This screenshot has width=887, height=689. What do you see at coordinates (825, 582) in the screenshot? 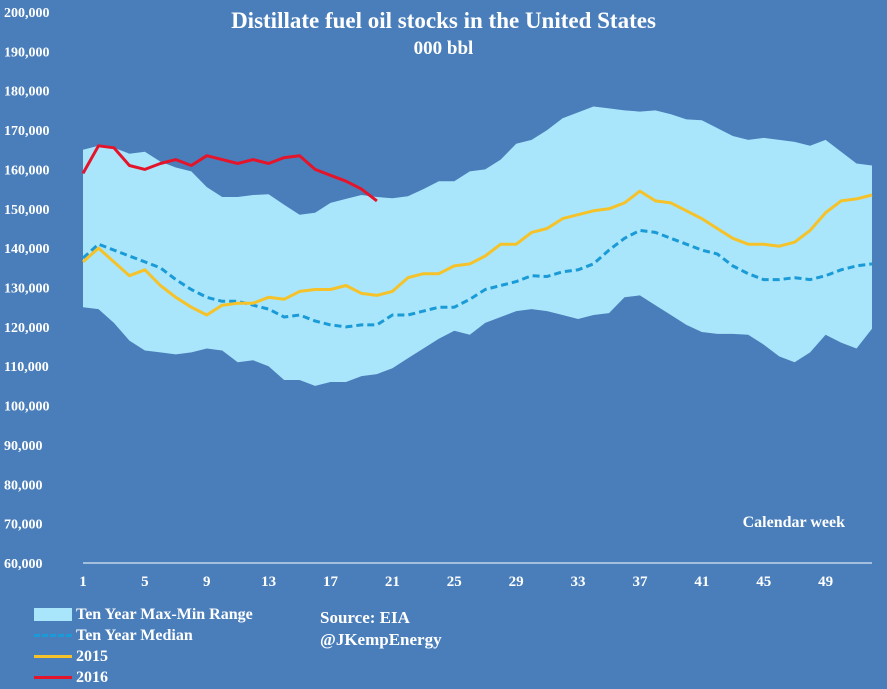
I see `x-tick-label: 49` at bounding box center [825, 582].